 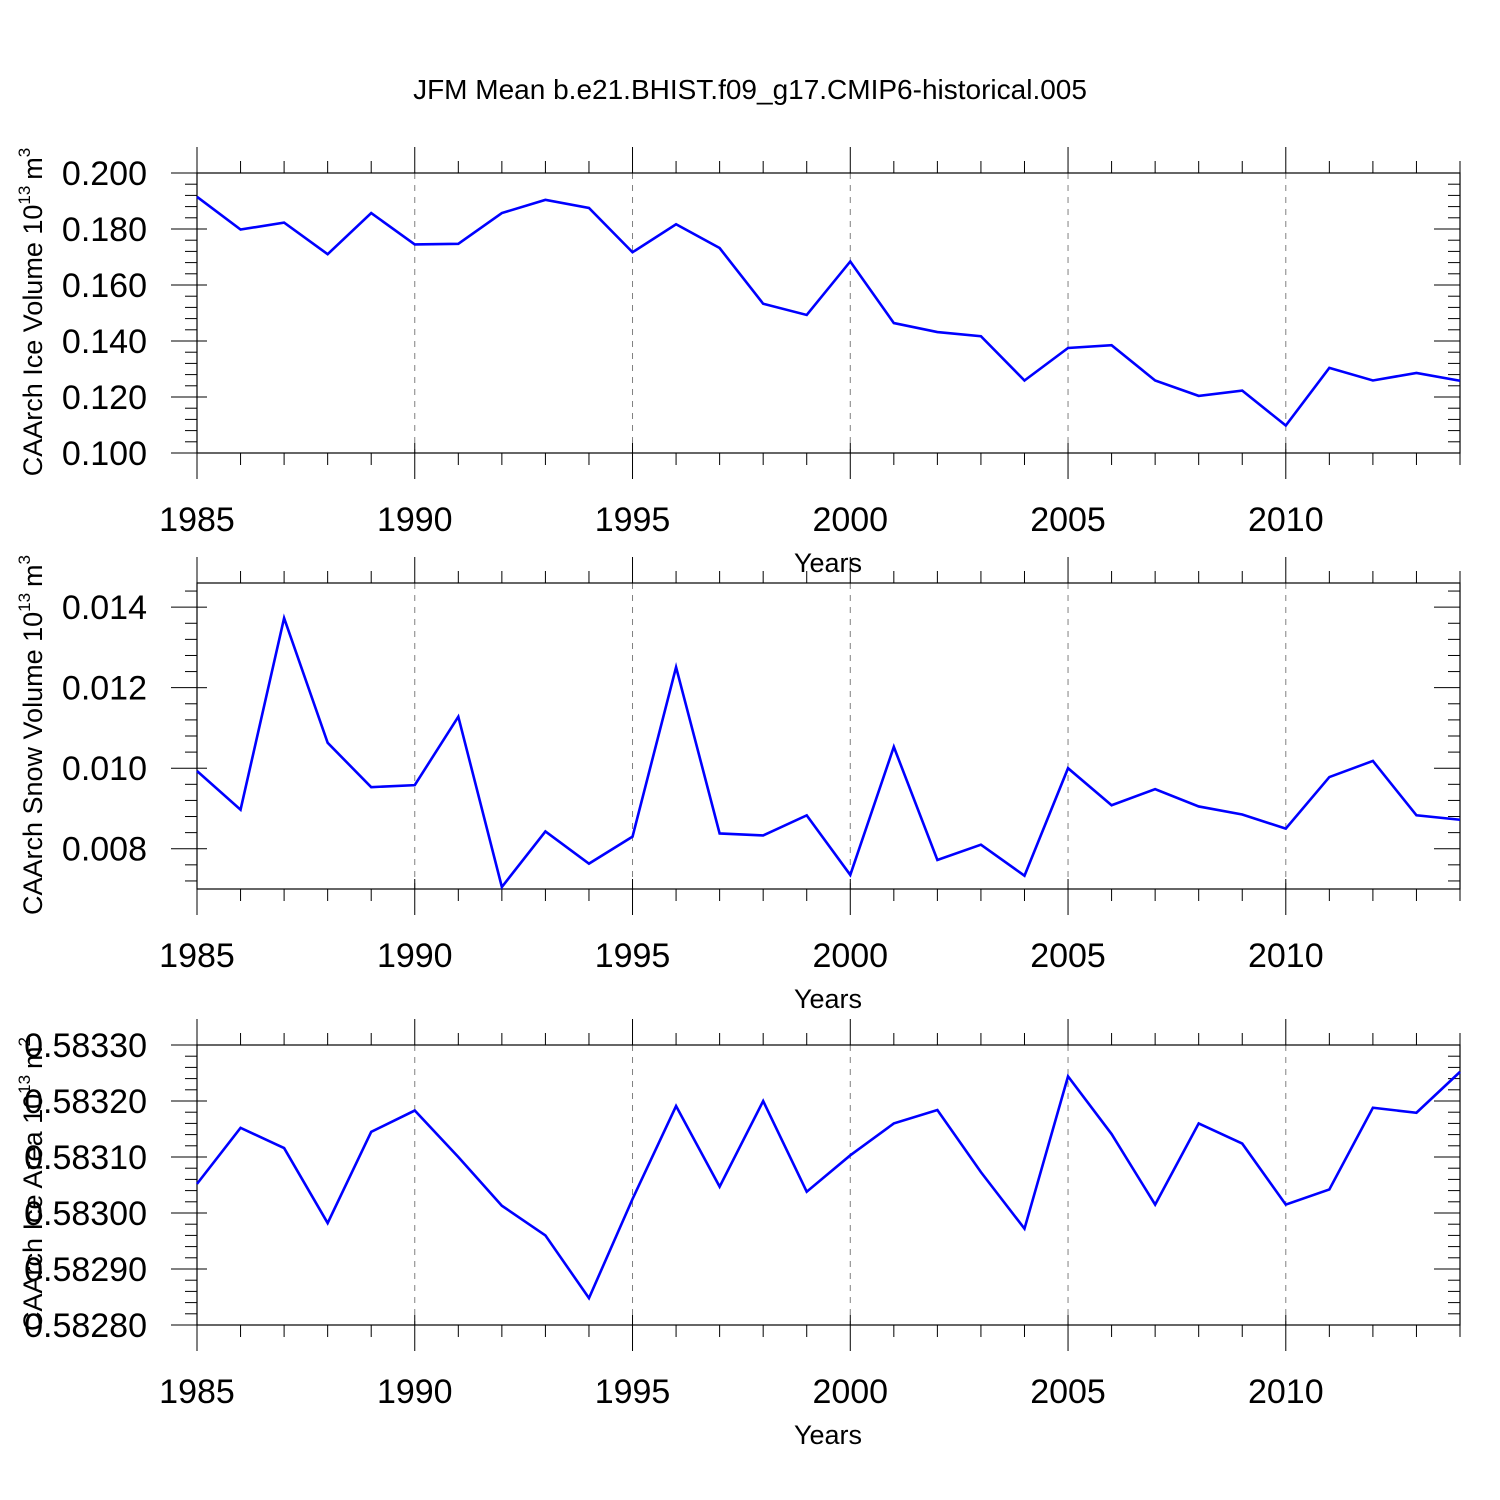 What do you see at coordinates (85, 1102) in the screenshot?
I see `y-tick-label: 0.58320` at bounding box center [85, 1102].